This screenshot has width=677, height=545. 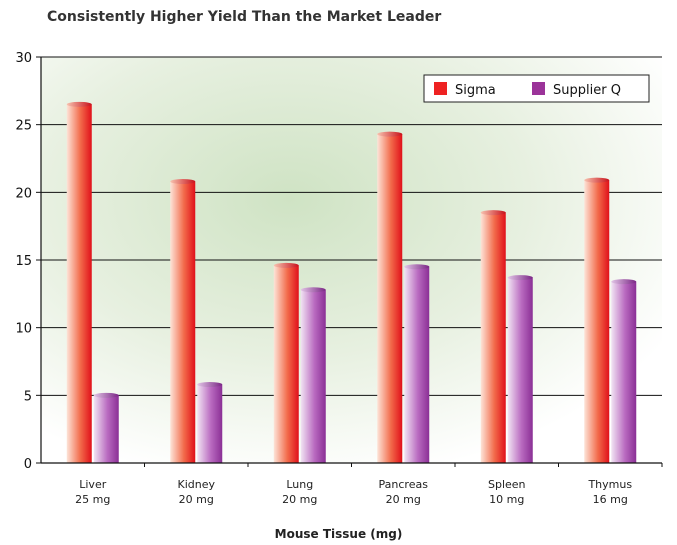 I want to click on bar-sigma-liver, so click(x=79, y=282).